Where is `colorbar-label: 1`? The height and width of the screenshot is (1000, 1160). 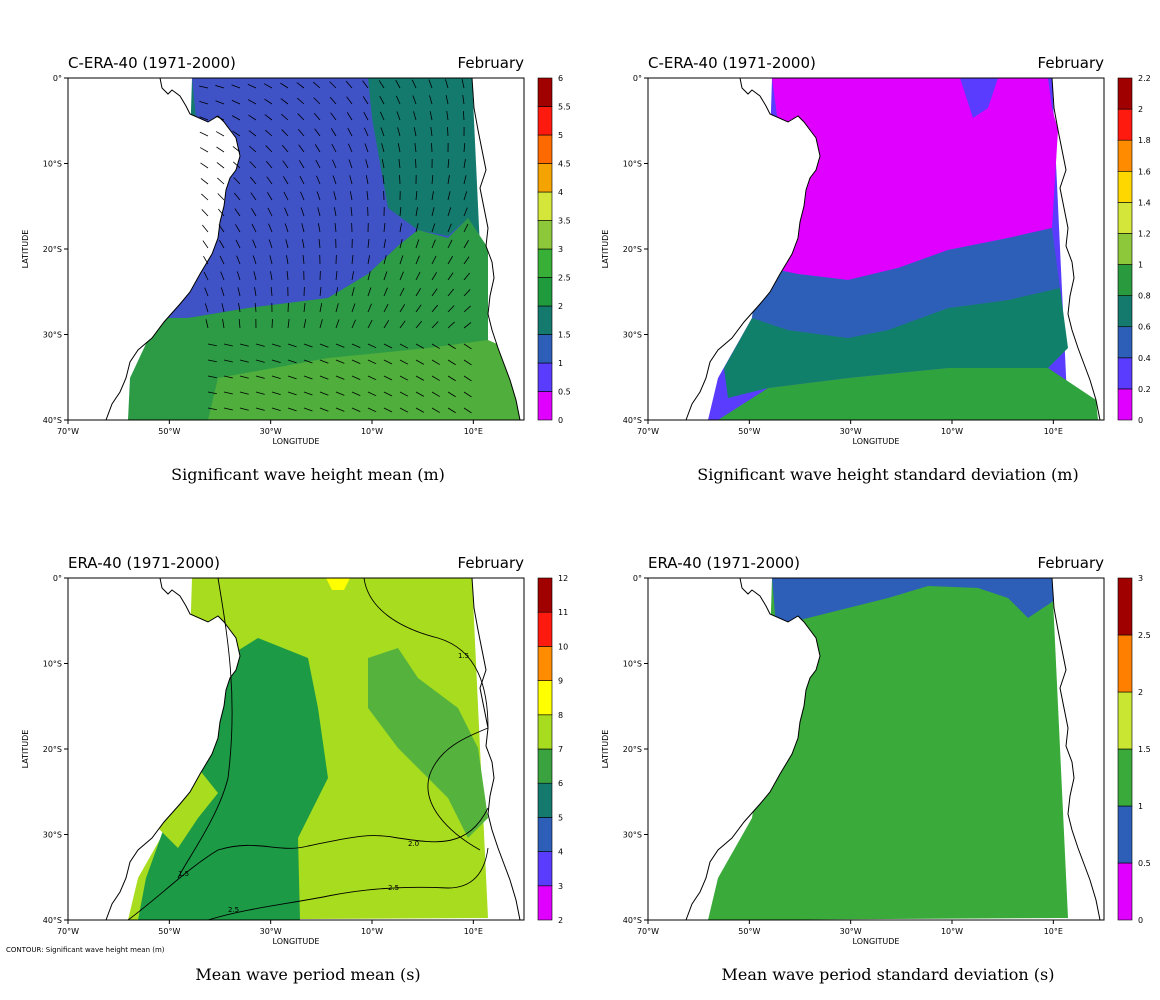
colorbar-label: 1 is located at coordinates (1140, 806).